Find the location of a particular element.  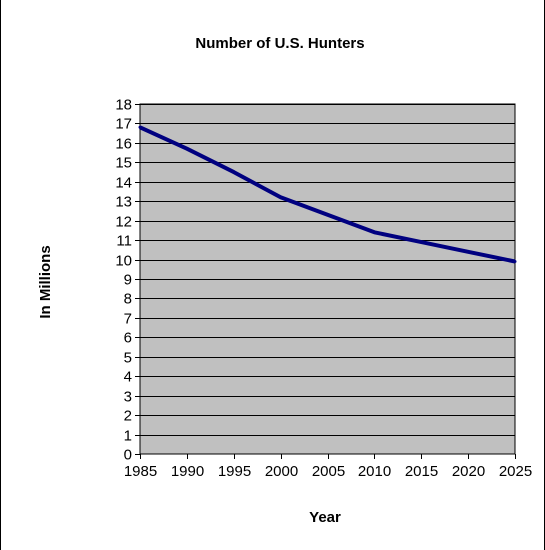

y-tick-label: 16 is located at coordinates (123, 144).